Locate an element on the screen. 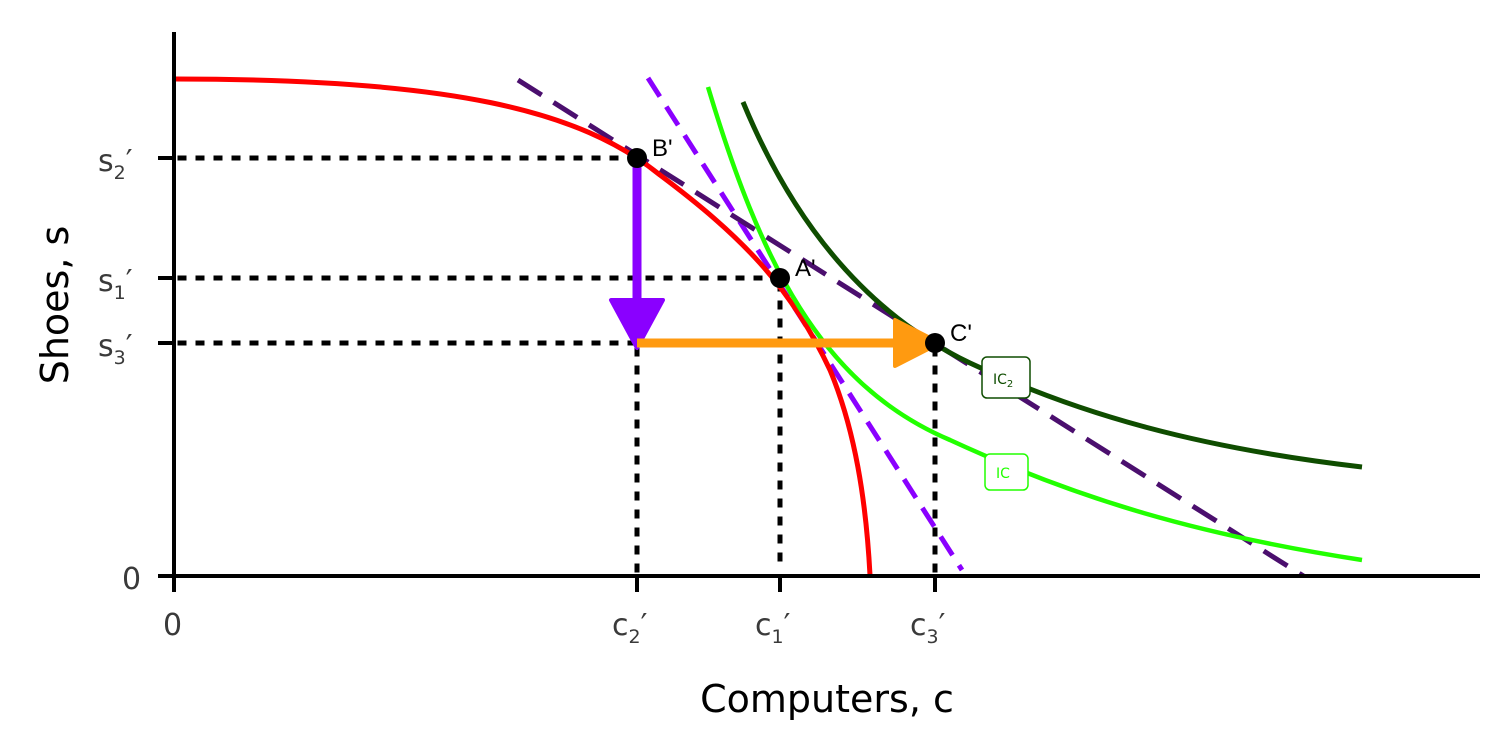 This screenshot has height=756, width=1512. down-arrow is located at coordinates (637, 254).